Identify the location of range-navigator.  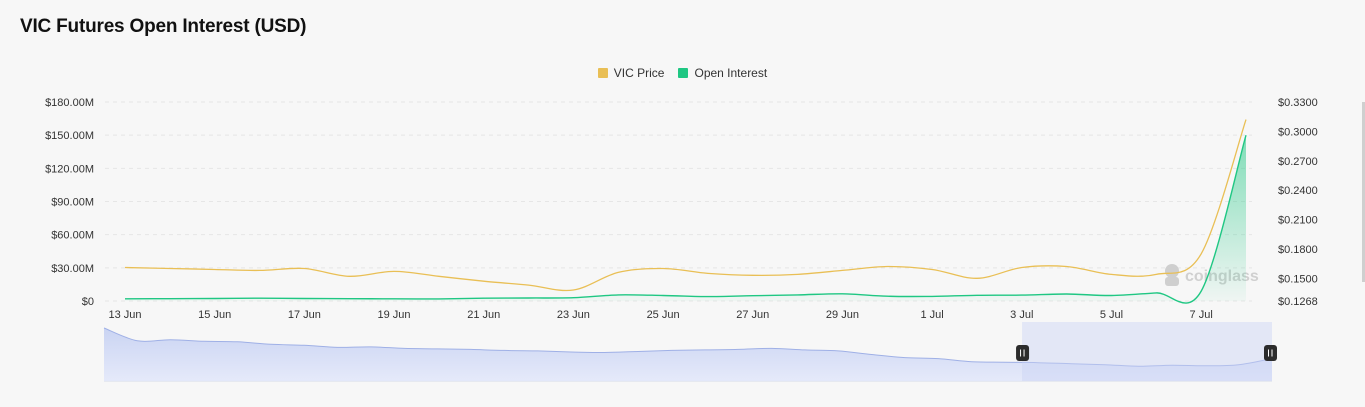
(690, 352).